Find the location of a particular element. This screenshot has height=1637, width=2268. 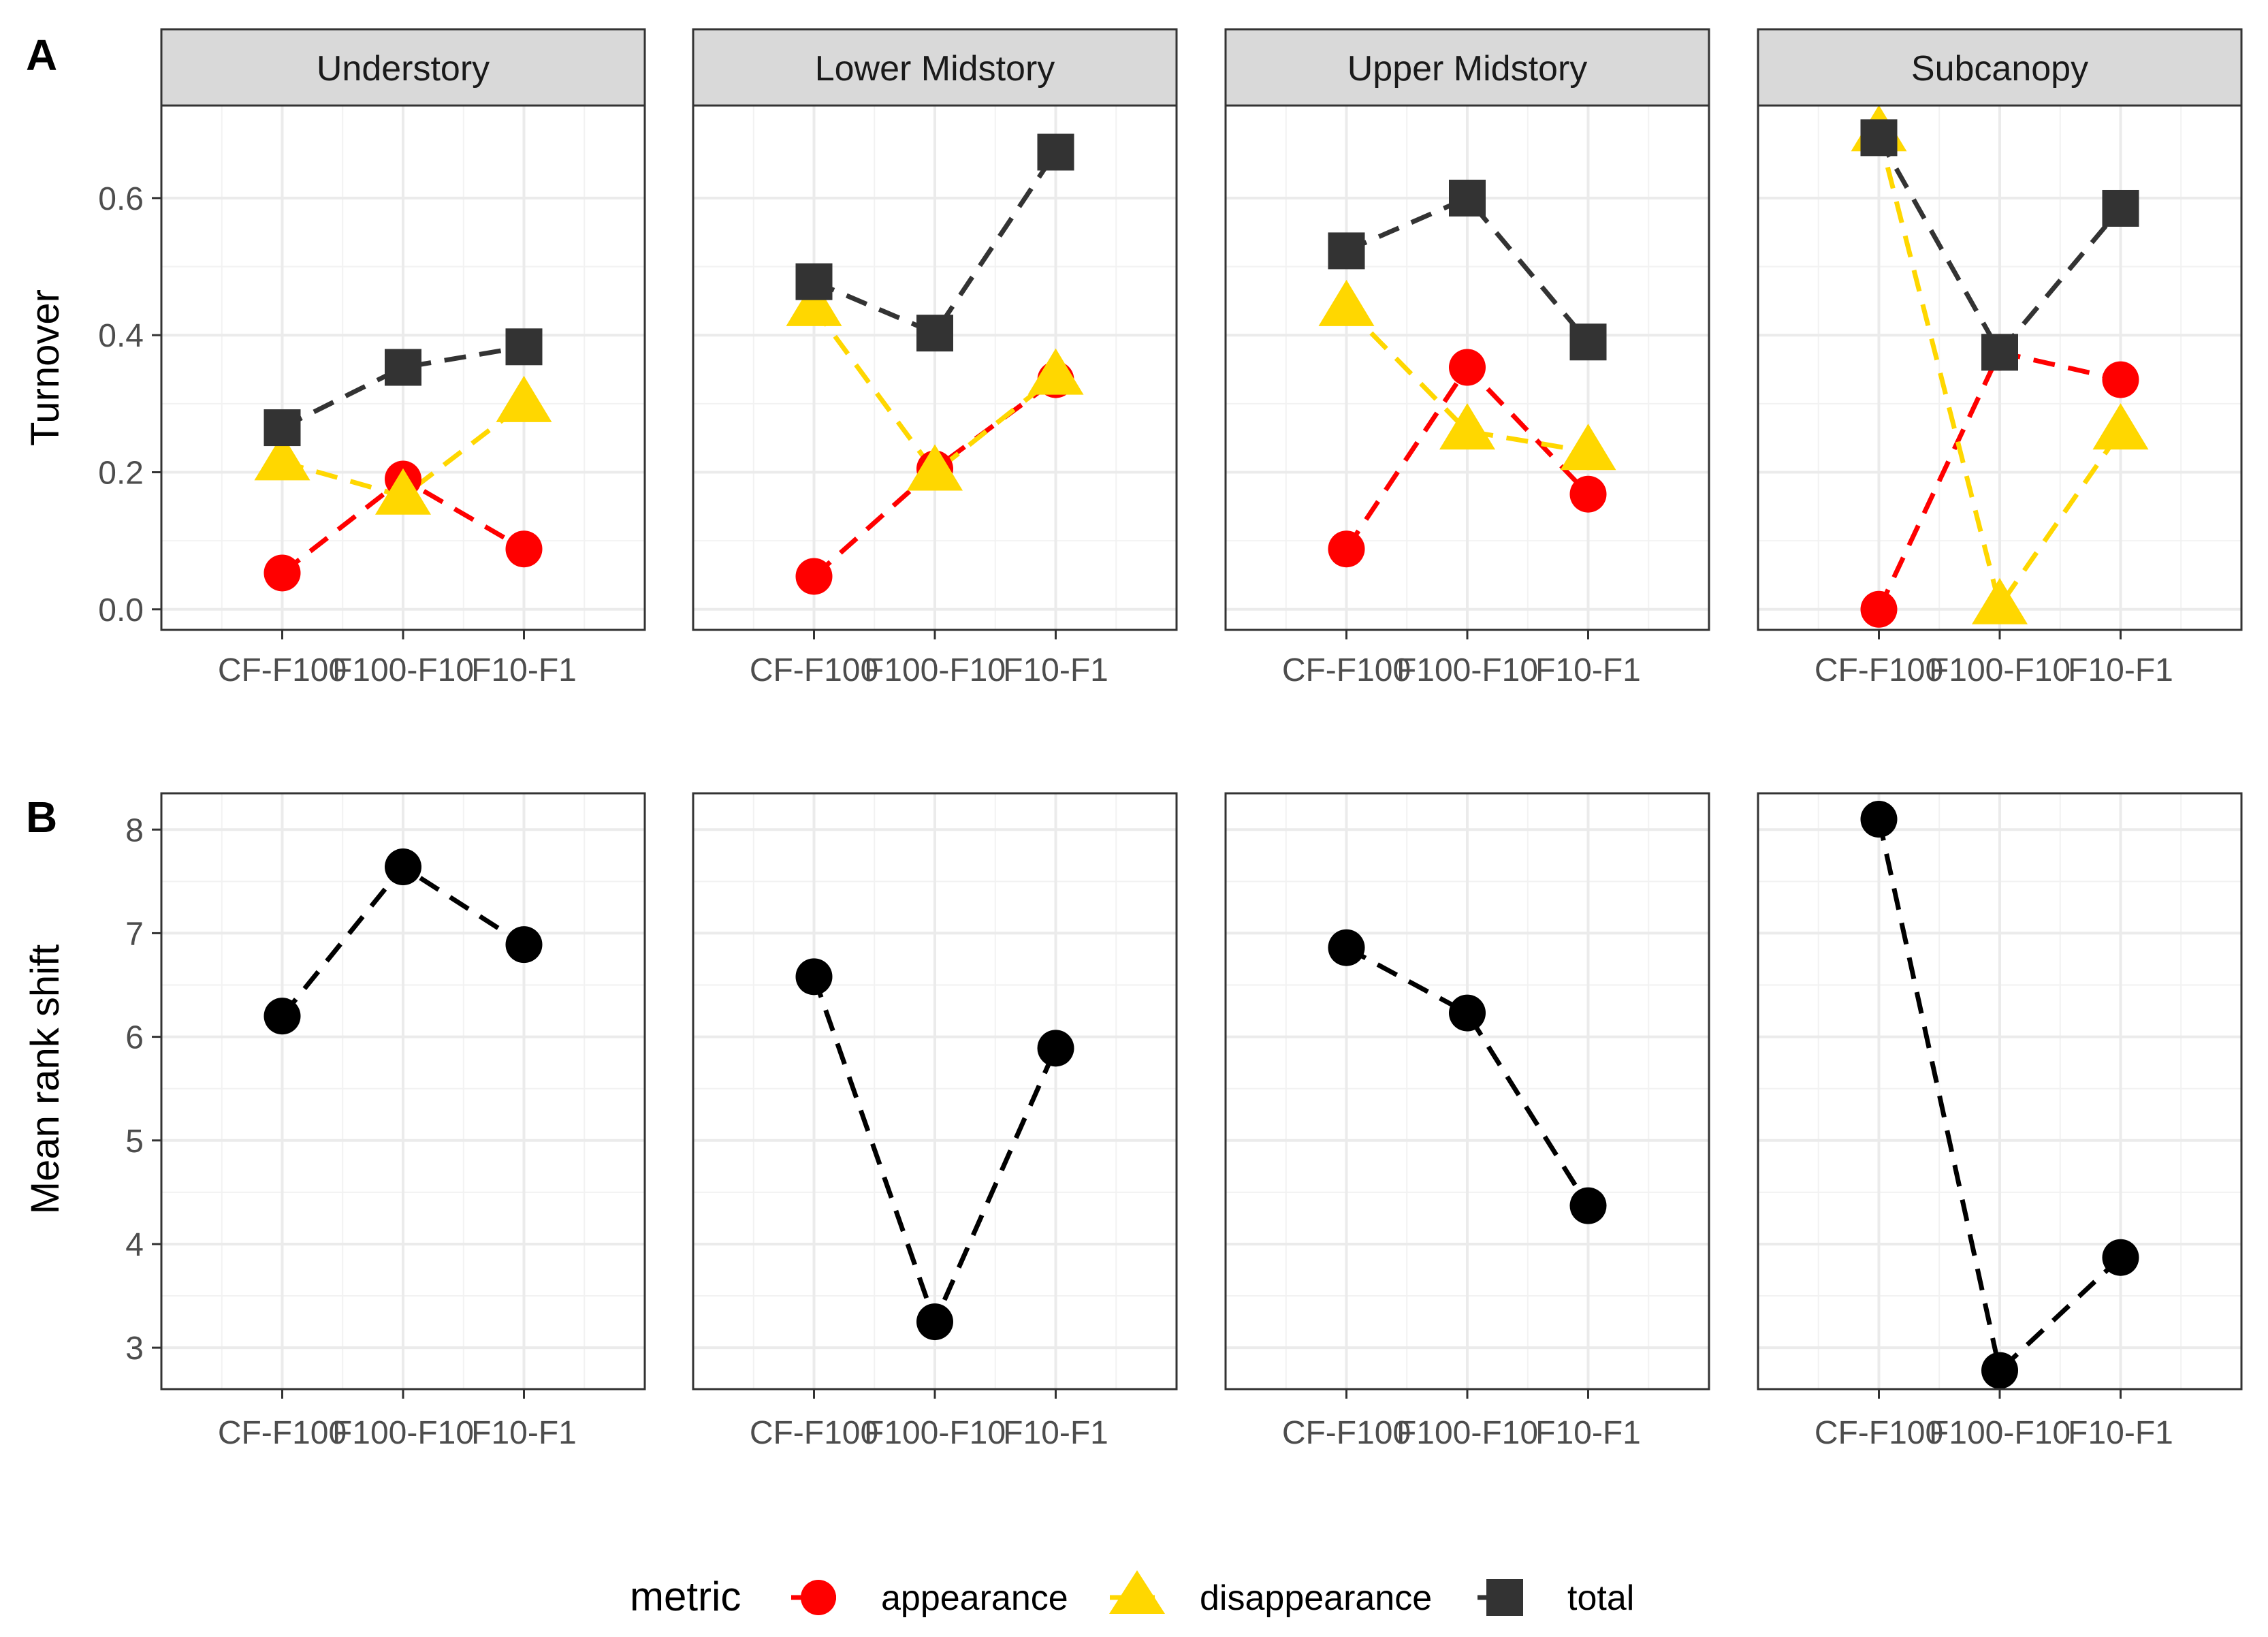

legend-circle-icon is located at coordinates (818, 1597).